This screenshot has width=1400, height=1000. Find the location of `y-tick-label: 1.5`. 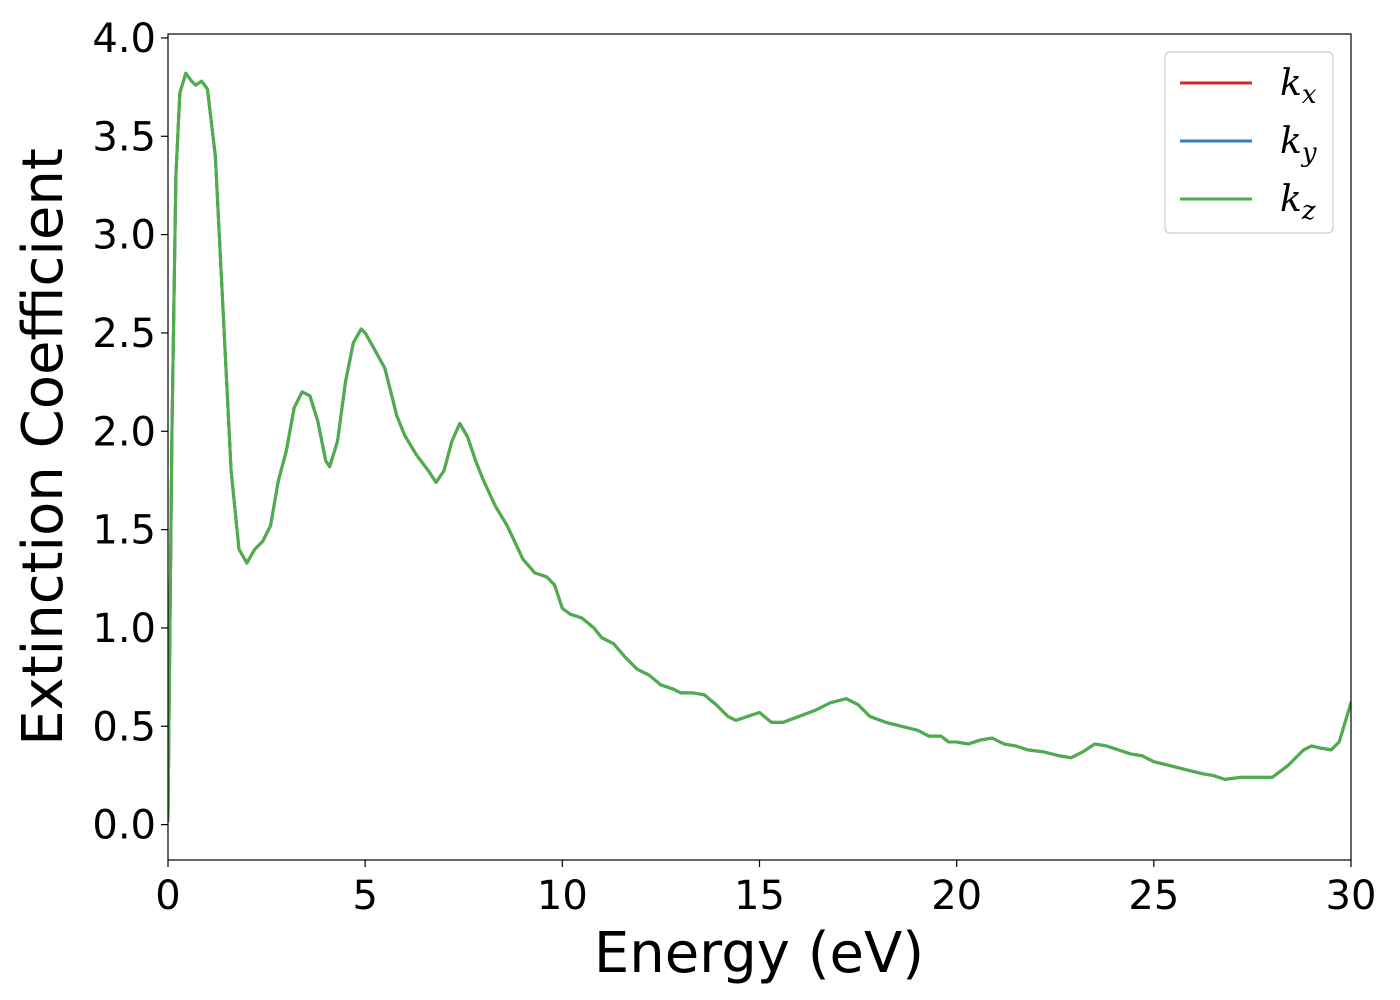

y-tick-label: 1.5 is located at coordinates (124, 531).